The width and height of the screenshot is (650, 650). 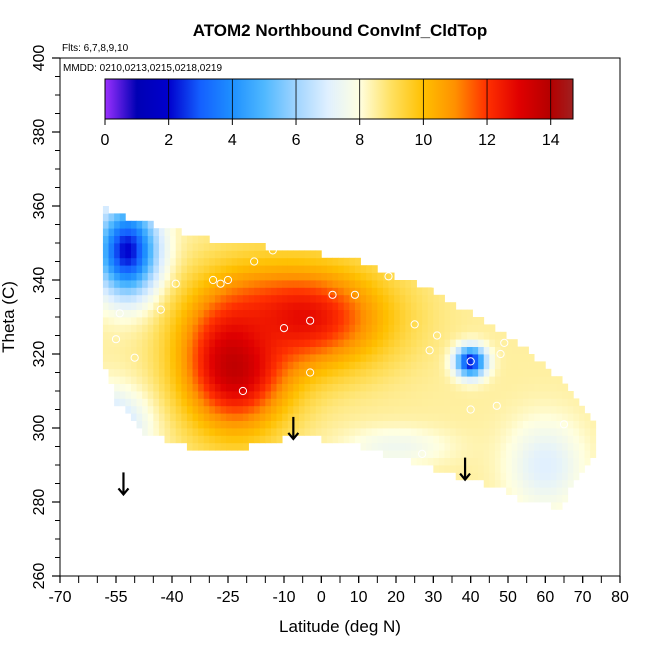 I want to click on colorbar-tick-label: 10, so click(x=423, y=140).